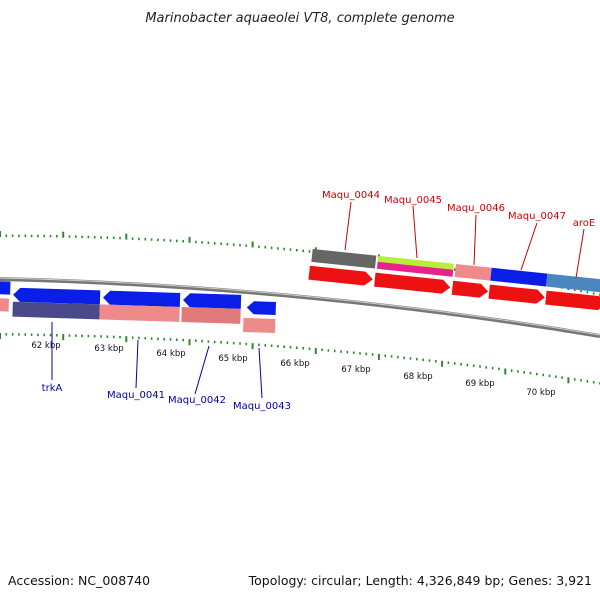 This screenshot has width=600, height=600. Describe the element at coordinates (170, 354) in the screenshot. I see `kbp-label: 64 kbp` at that location.